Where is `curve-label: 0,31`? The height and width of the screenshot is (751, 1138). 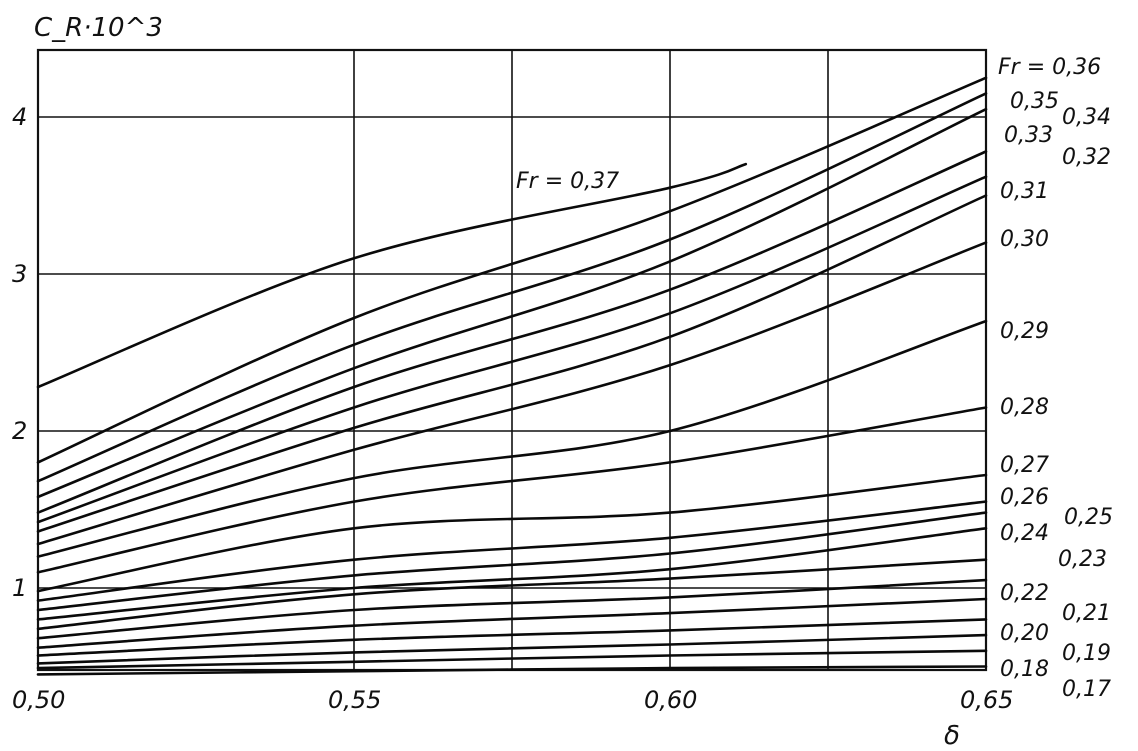
curve-label: 0,31 is located at coordinates (1024, 191).